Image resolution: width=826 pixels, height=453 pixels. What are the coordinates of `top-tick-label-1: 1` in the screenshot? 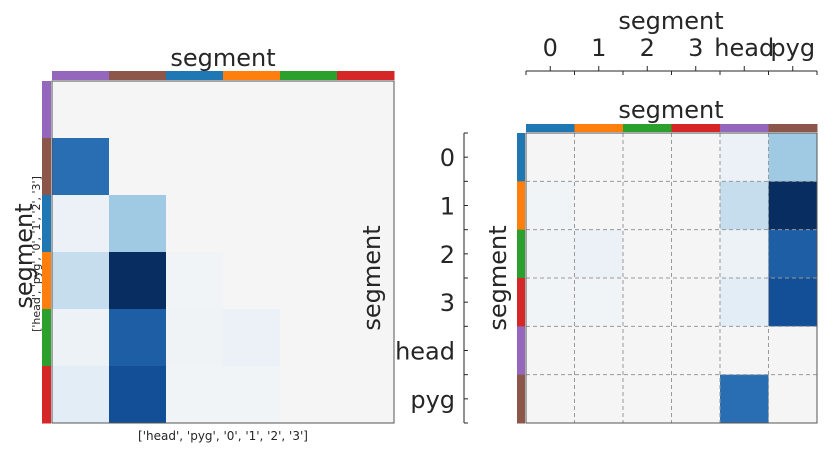 It's located at (598, 48).